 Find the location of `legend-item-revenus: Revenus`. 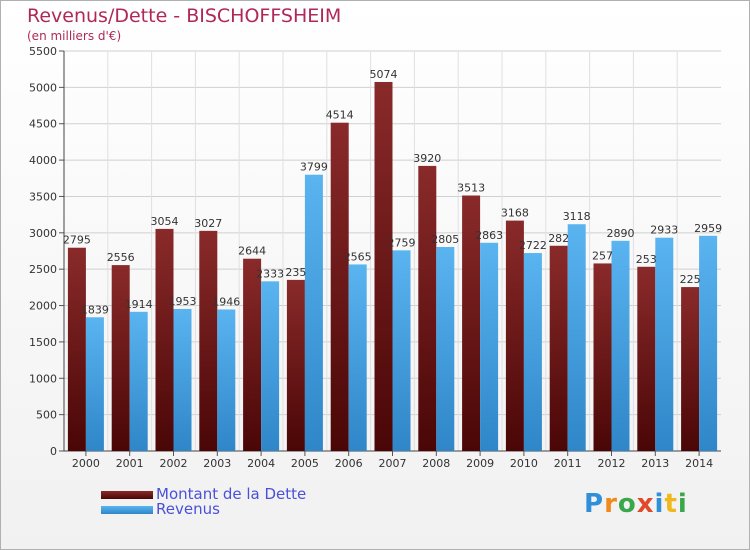

legend-item-revenus: Revenus is located at coordinates (203, 509).